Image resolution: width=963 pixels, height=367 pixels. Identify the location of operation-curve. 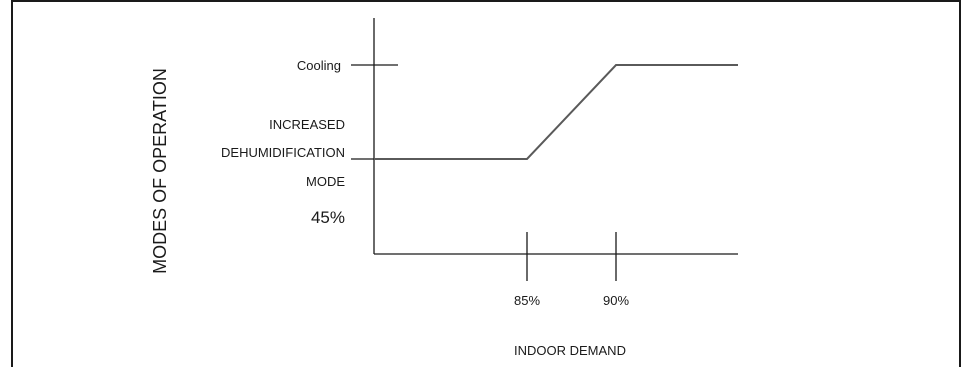
(556, 112).